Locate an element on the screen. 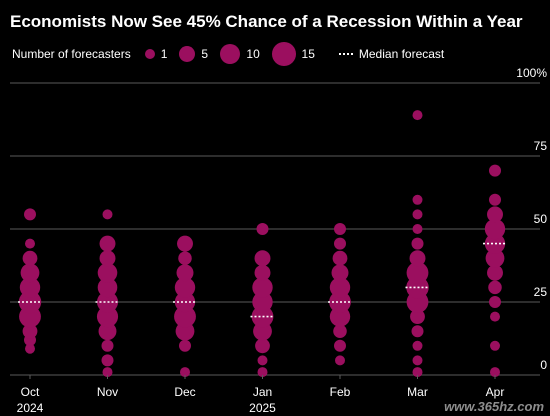 The width and height of the screenshot is (550, 416). y-tick-label: 100% is located at coordinates (531, 73).